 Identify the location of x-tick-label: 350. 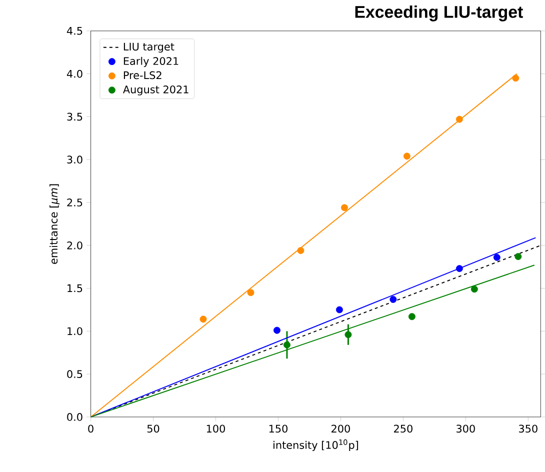
(528, 428).